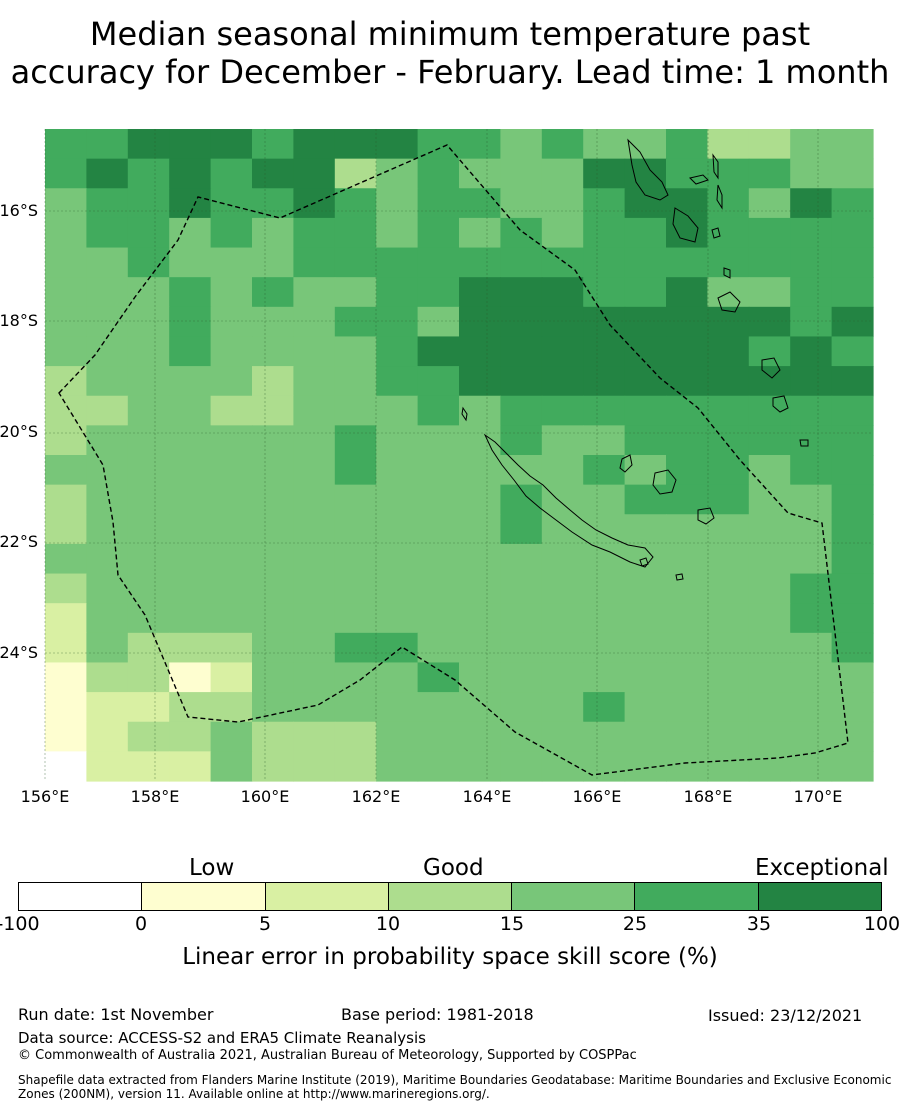 This screenshot has height=1110, width=900. What do you see at coordinates (785, 1015) in the screenshot?
I see `issued-date: Issued: 23/12/2021` at bounding box center [785, 1015].